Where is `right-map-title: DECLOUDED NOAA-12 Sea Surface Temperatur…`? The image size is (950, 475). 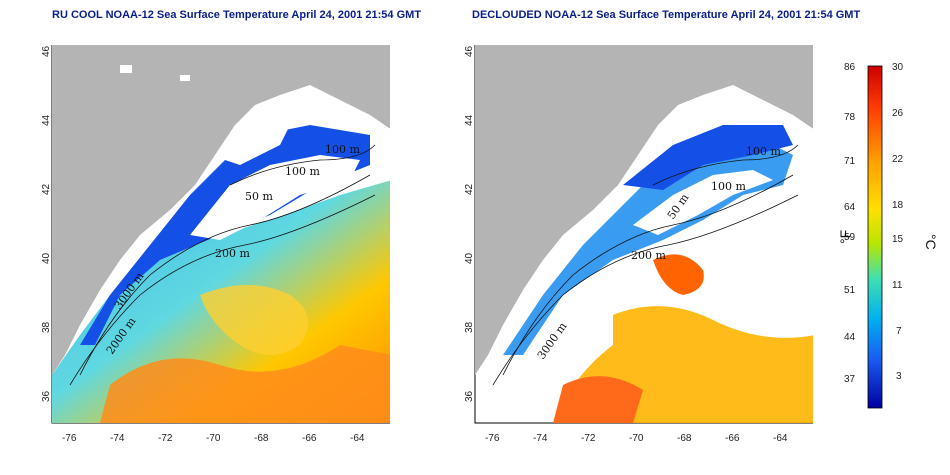
right-map-title: DECLOUDED NOAA-12 Sea Surface Temperatur… is located at coordinates (666, 15).